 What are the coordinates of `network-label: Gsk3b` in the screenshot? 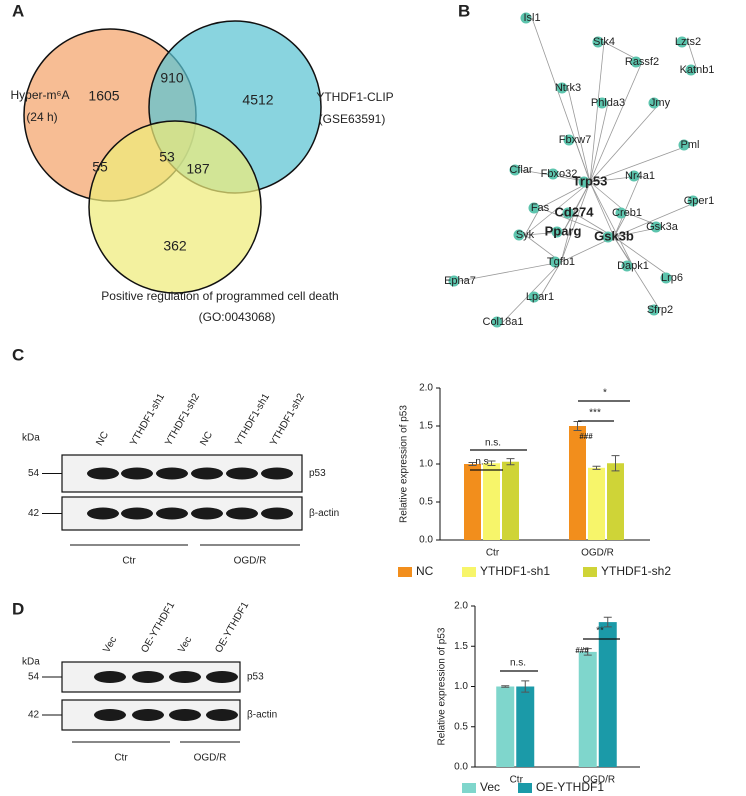 It's located at (614, 235).